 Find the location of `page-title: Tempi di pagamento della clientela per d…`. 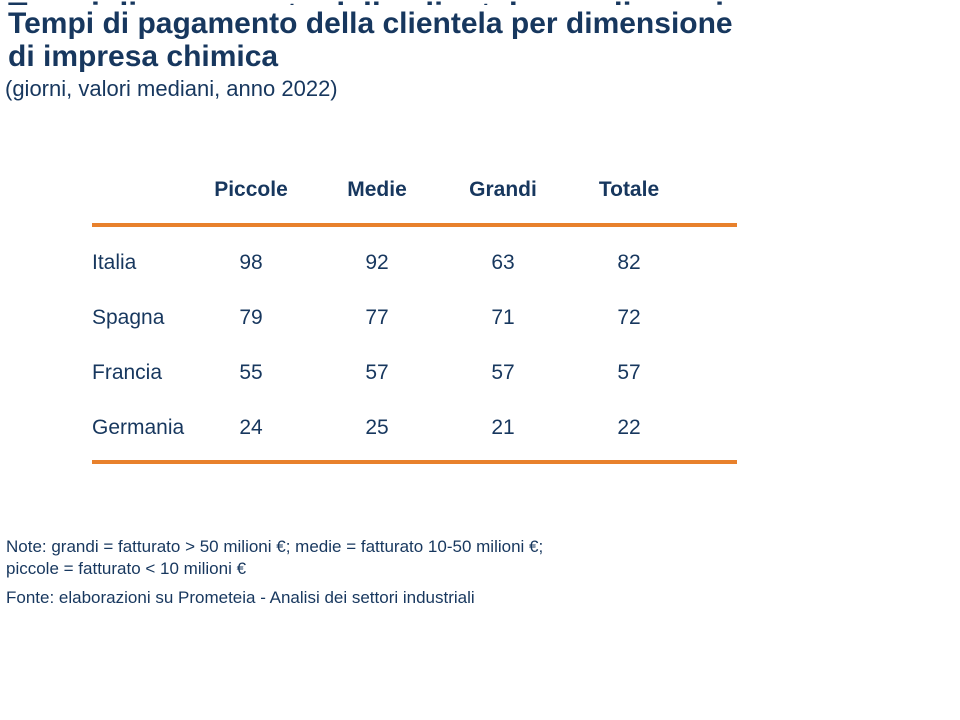

page-title: Tempi di pagamento della clientela per d… is located at coordinates (370, 40).